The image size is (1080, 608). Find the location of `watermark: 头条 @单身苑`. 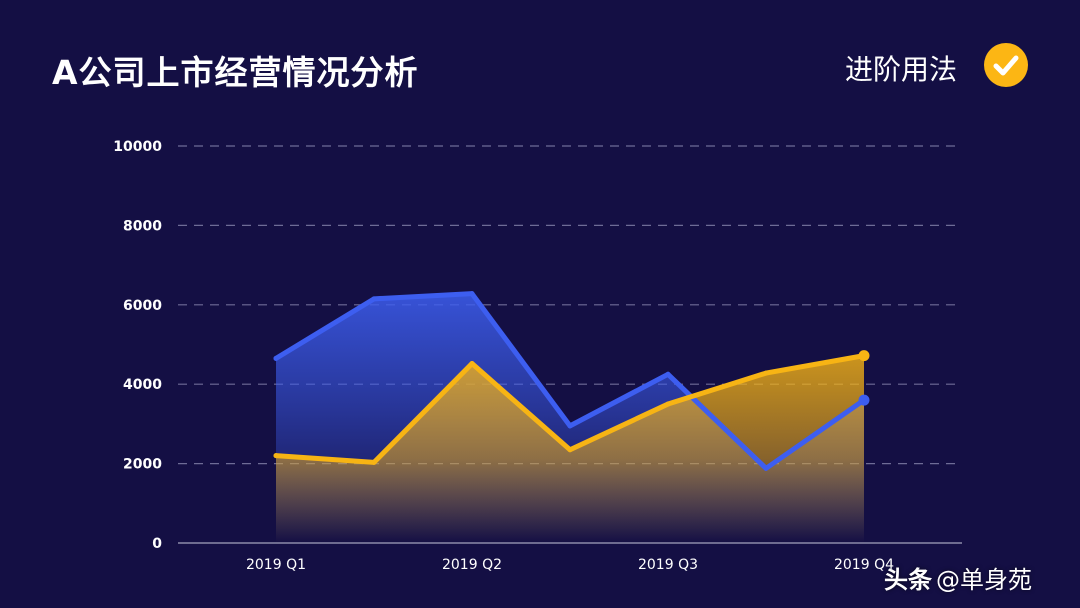

watermark: 头条 @单身苑 is located at coordinates (958, 577).